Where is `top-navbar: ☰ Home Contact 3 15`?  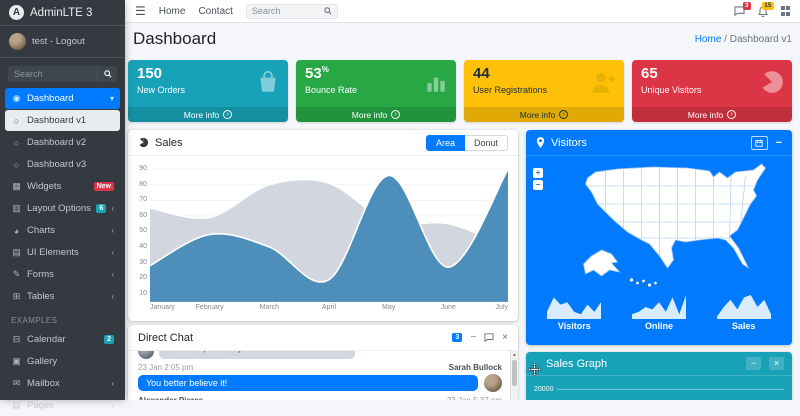 top-navbar: ☰ Home Contact 3 15 is located at coordinates (462, 11).